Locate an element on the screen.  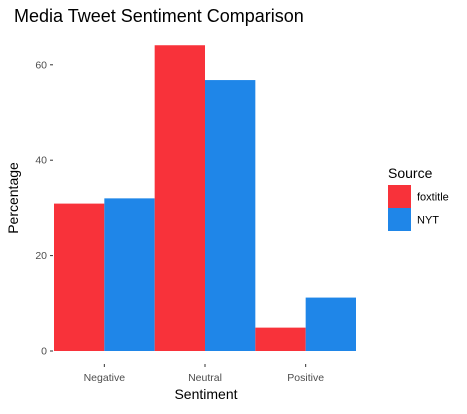
y-tick-label: 60 is located at coordinates (41, 65).